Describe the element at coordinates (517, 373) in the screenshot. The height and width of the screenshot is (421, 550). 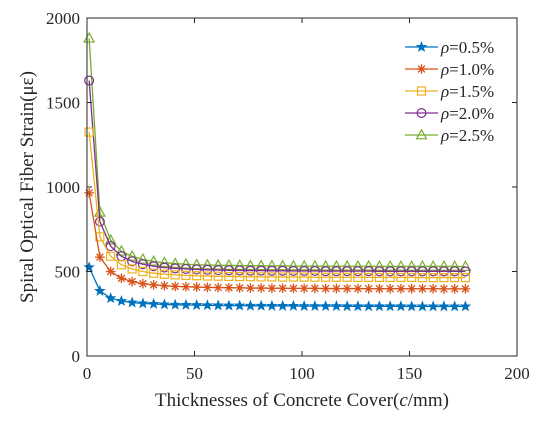
I see `x-tick-label: 200` at that location.